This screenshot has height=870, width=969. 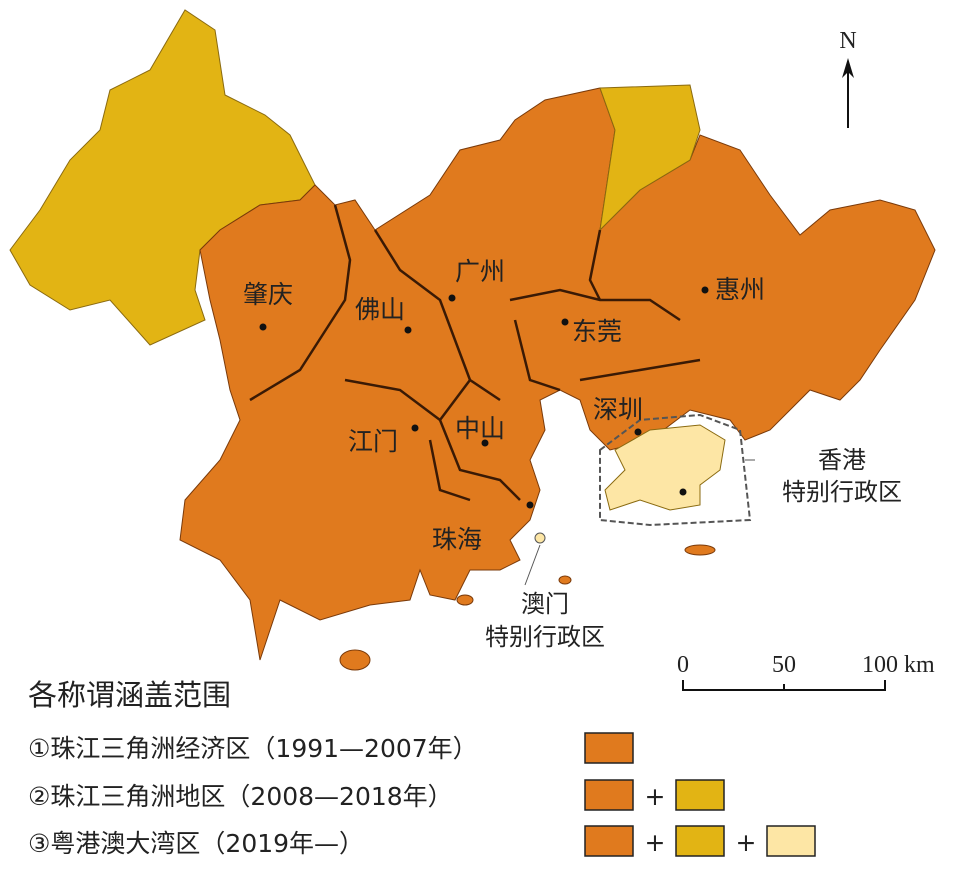 I want to click on north-arrow-head, so click(x=848, y=68).